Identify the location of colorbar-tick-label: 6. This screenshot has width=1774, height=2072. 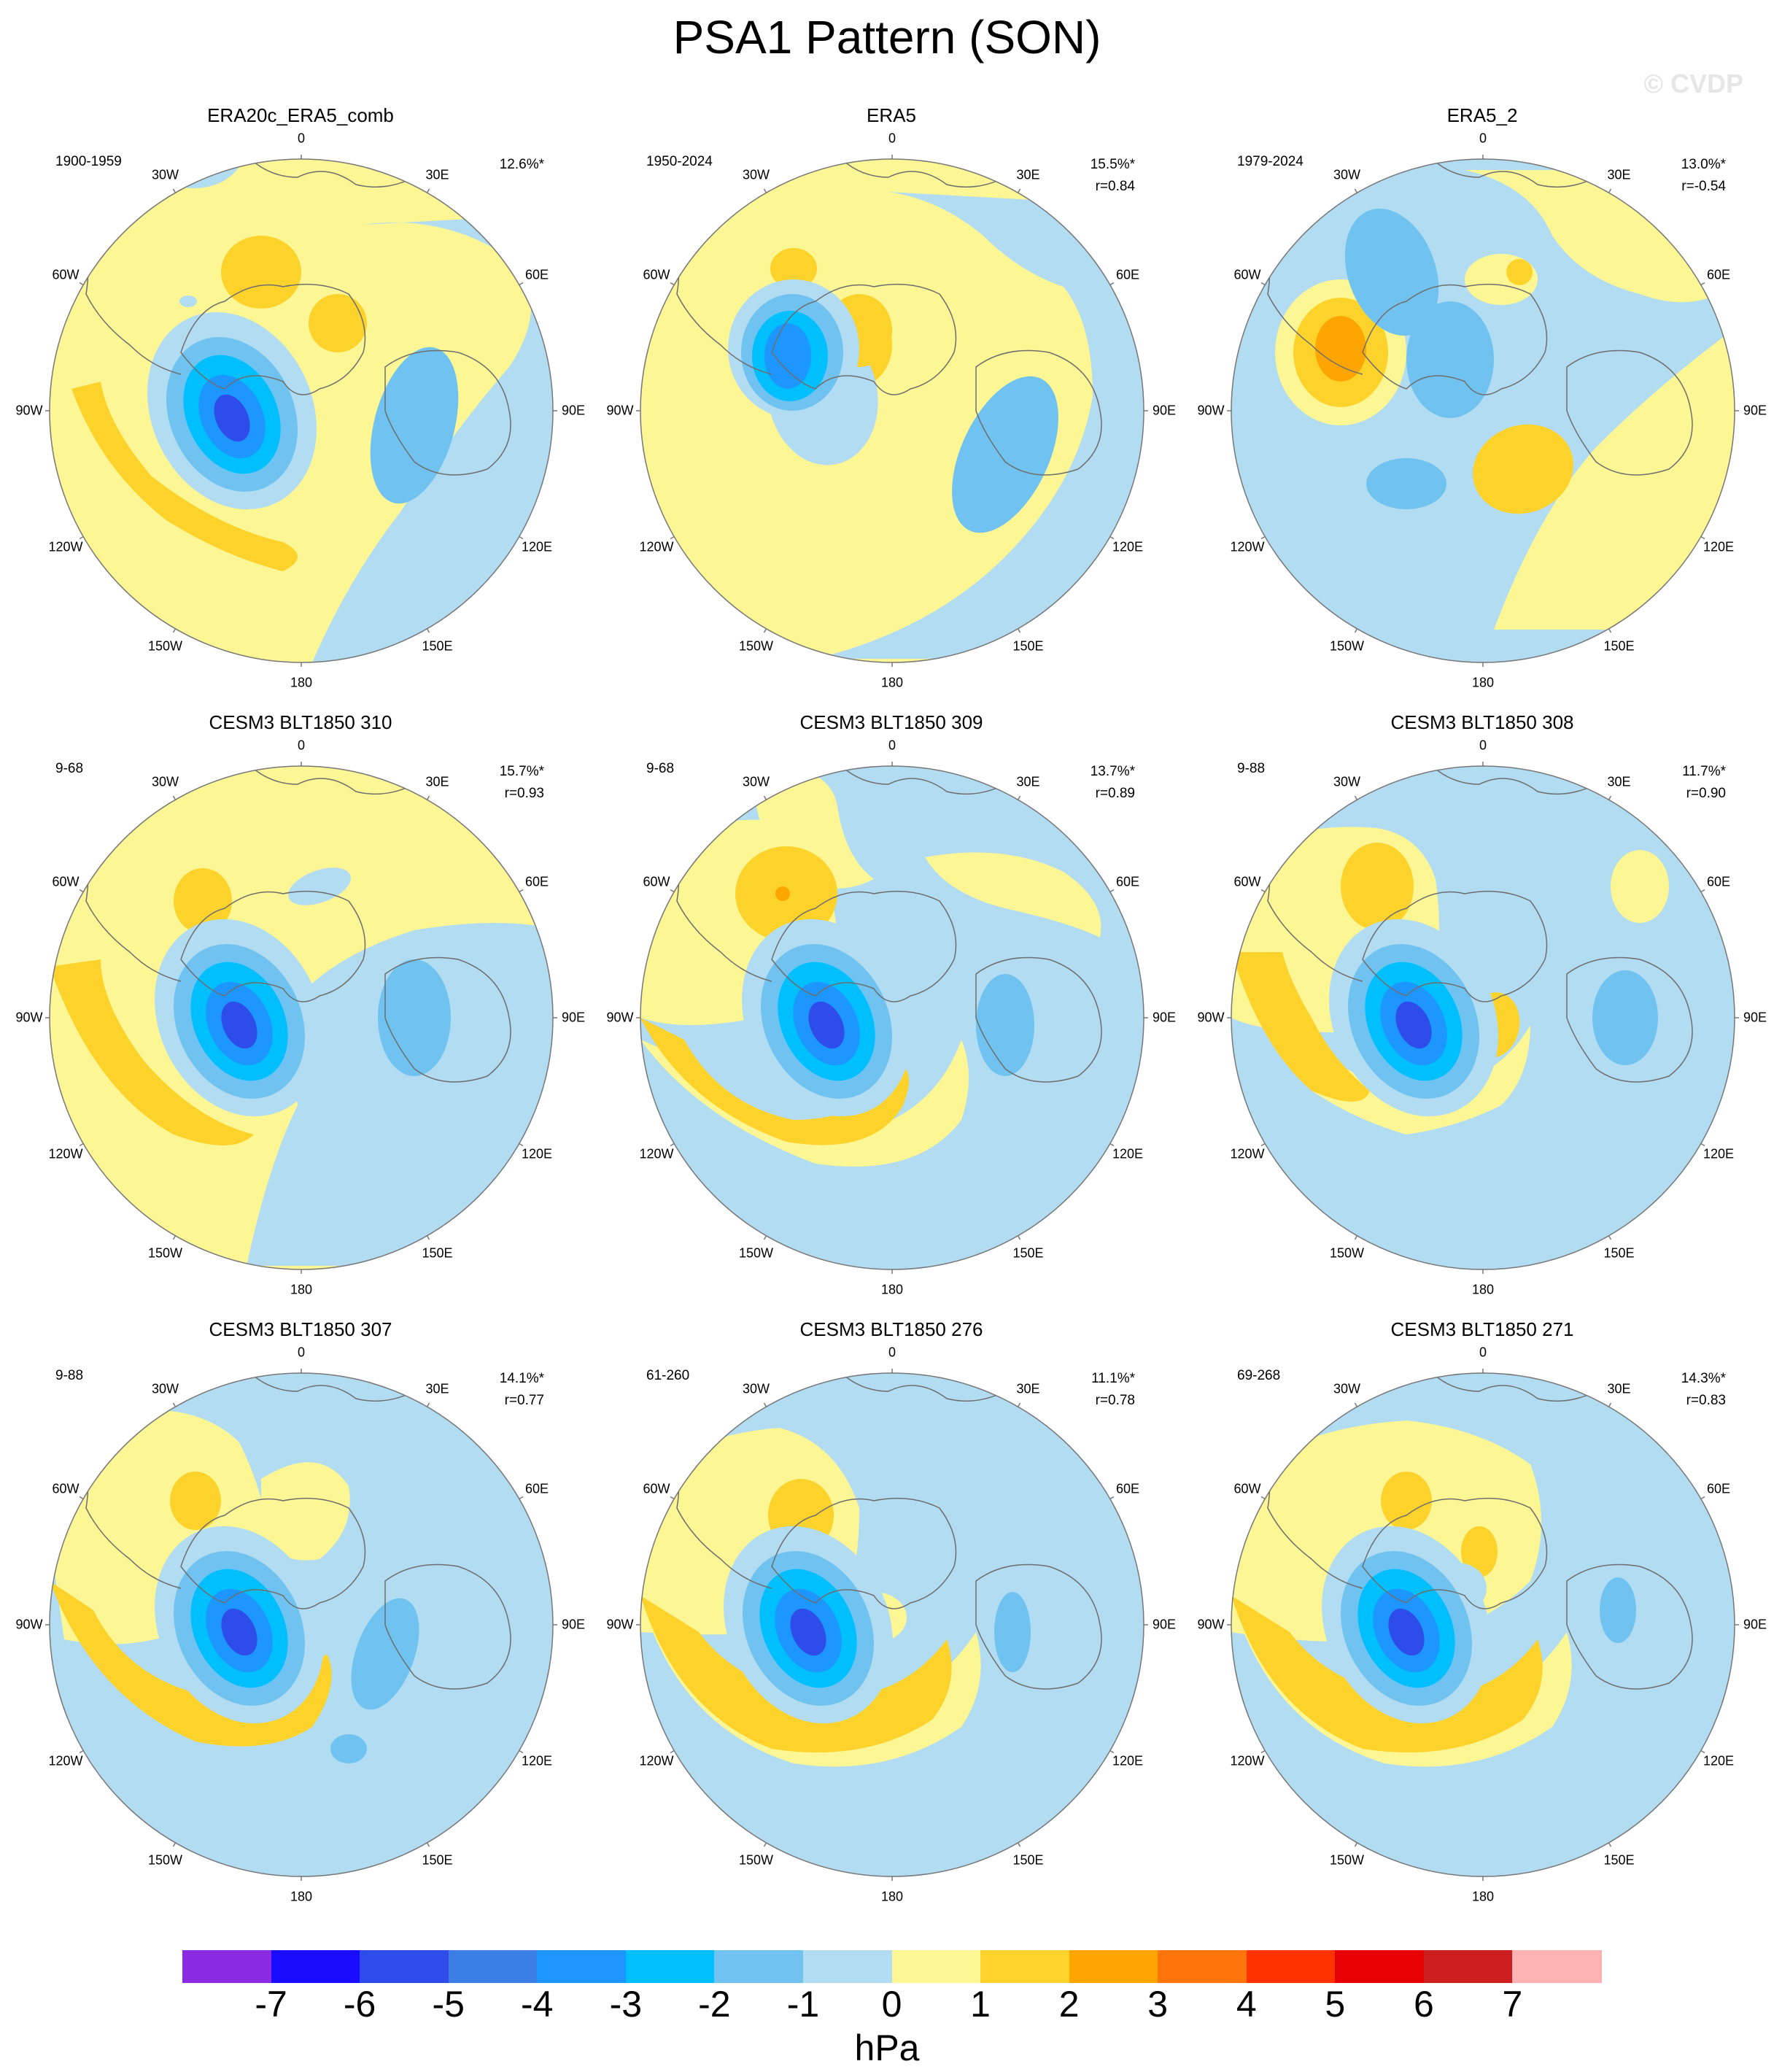
(1423, 2004).